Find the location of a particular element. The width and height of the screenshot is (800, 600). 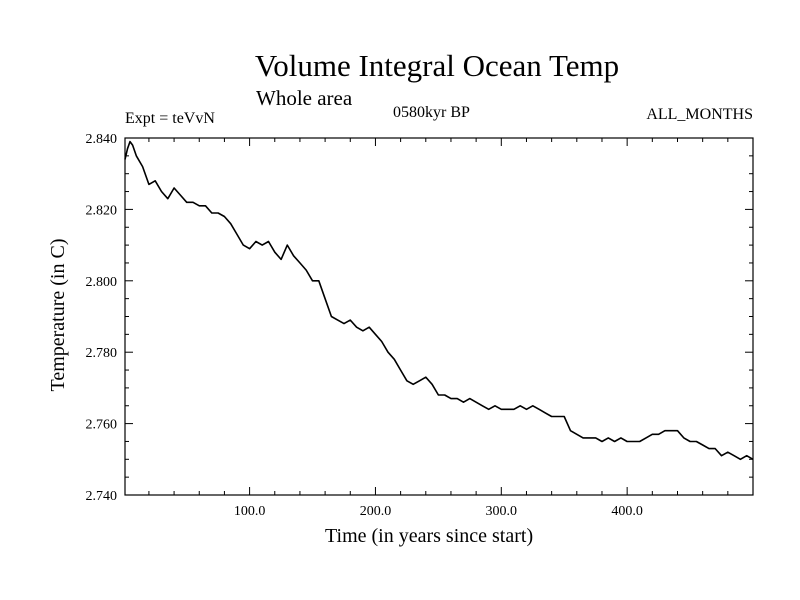

experiment-label: Expt = teVvN is located at coordinates (170, 118).